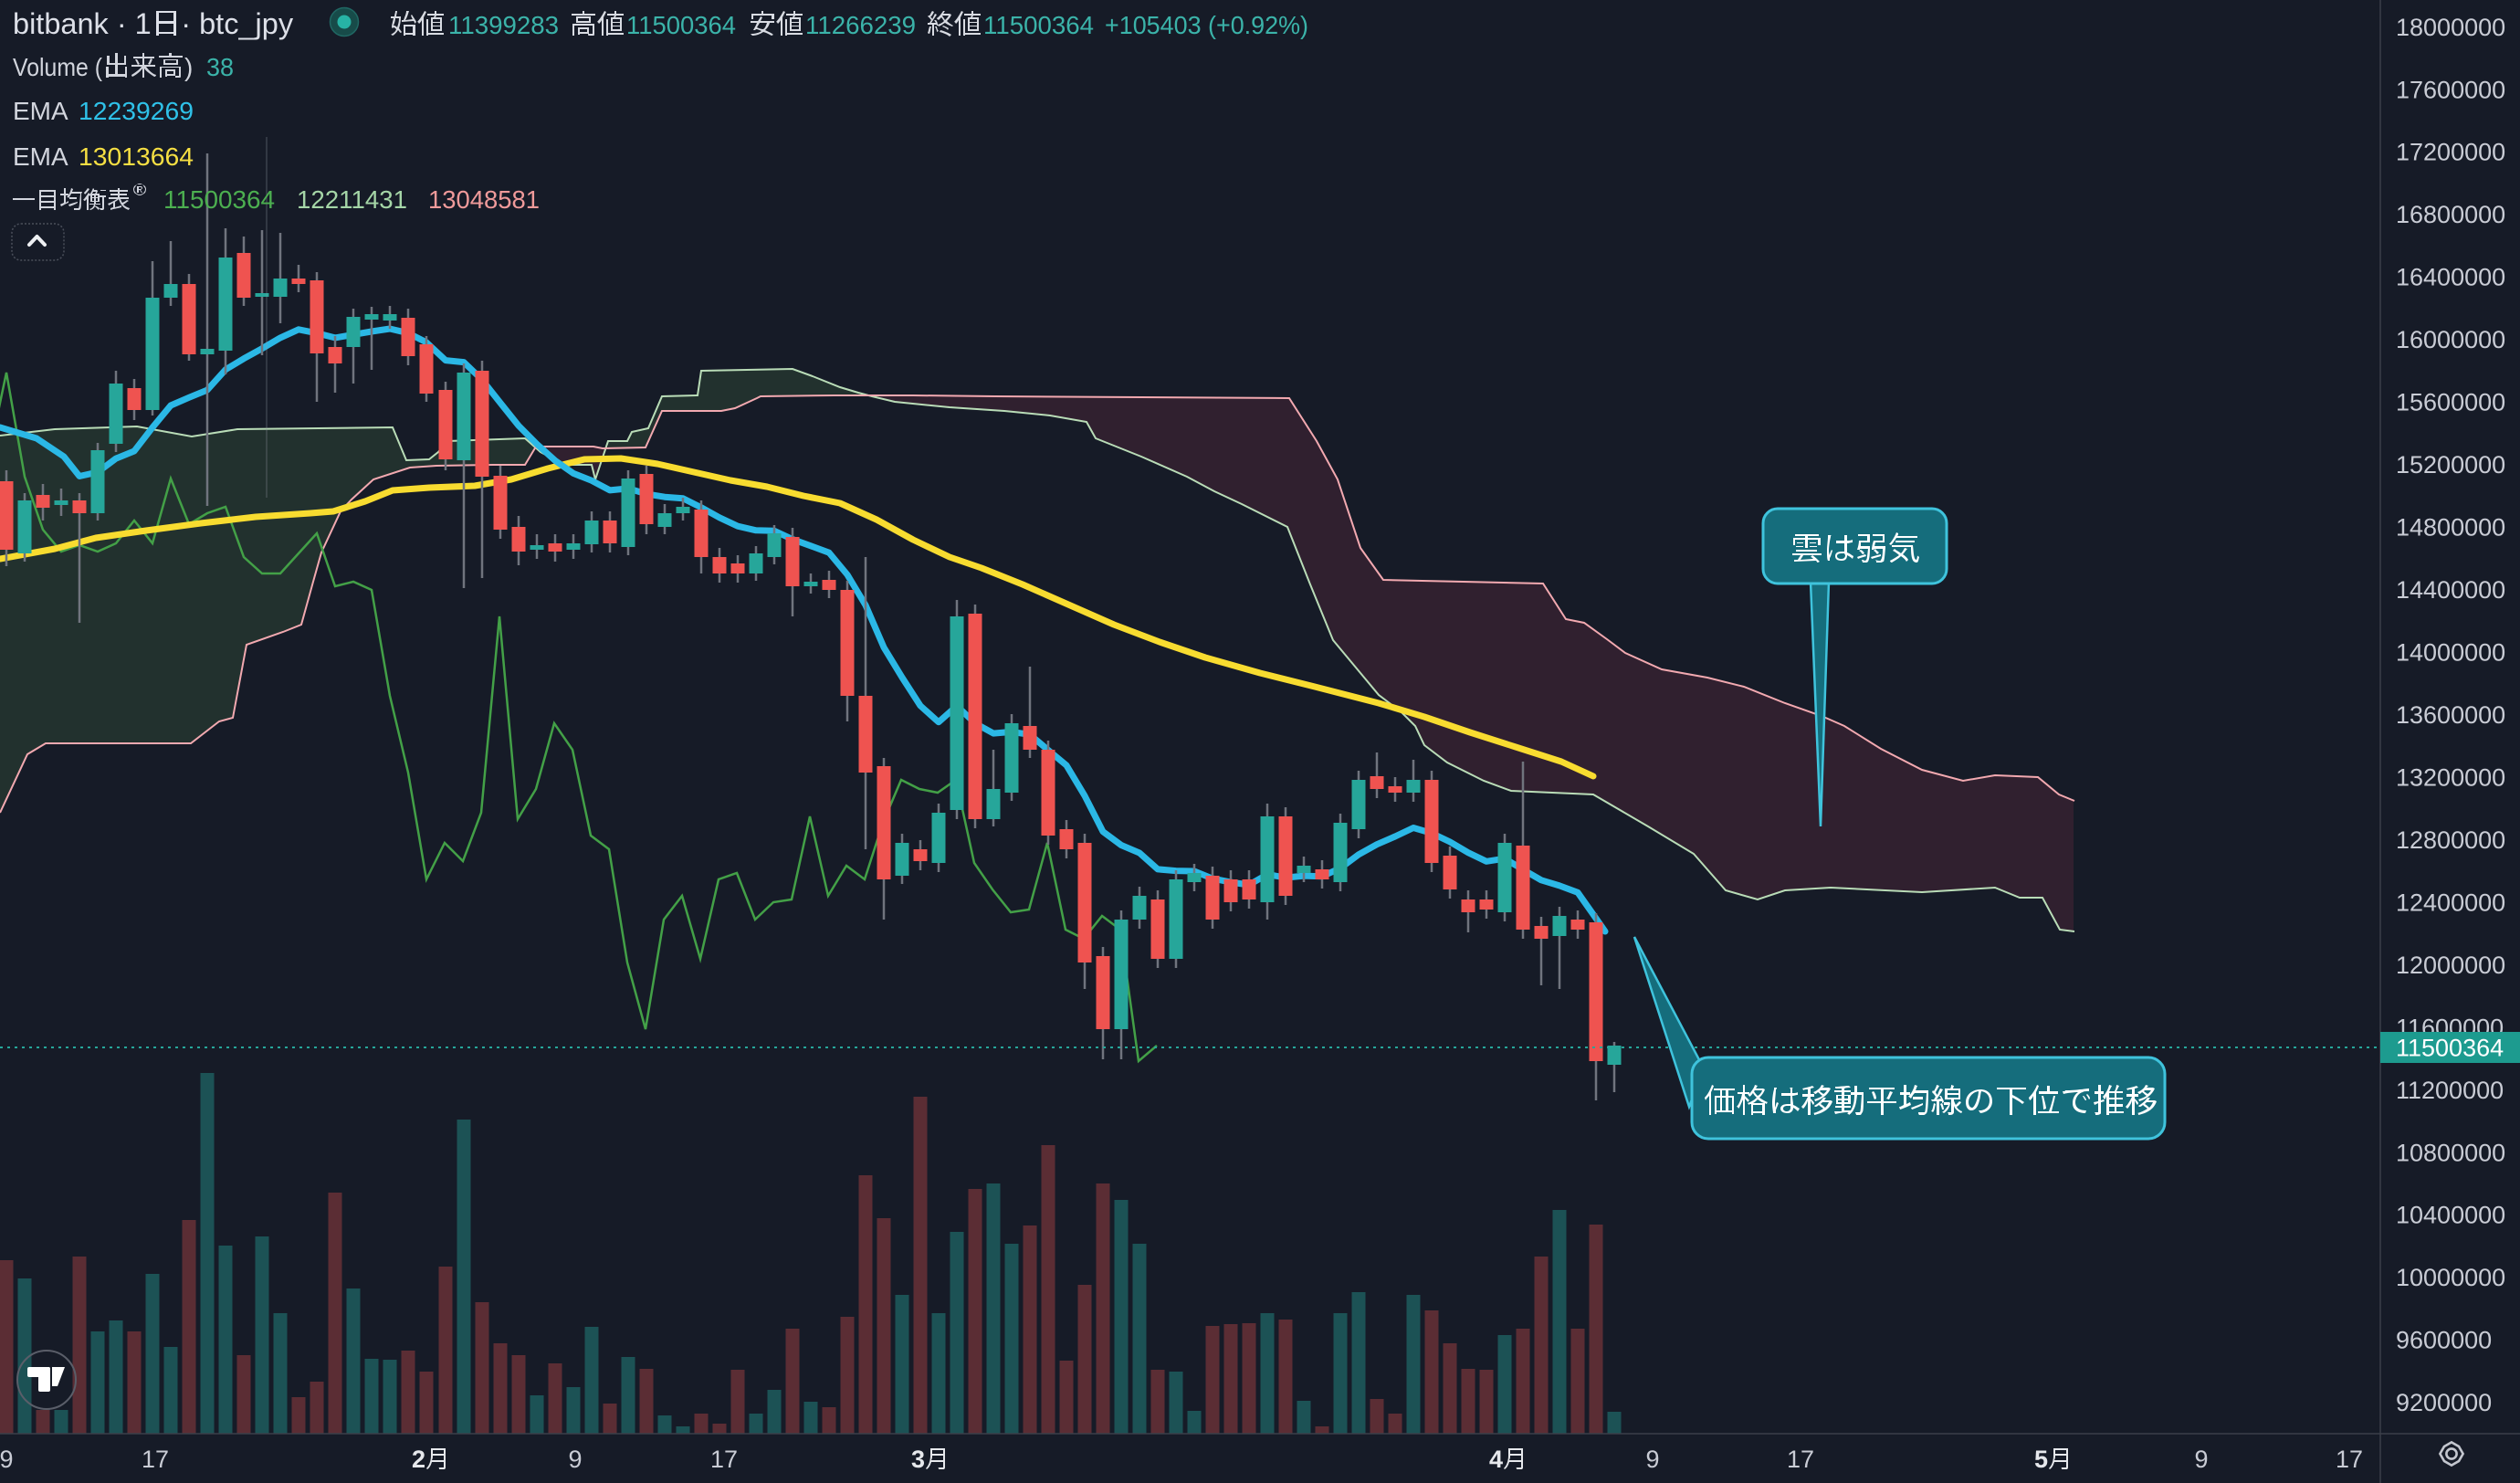 The image size is (2520, 1483). Describe the element at coordinates (137, 156) in the screenshot. I see `svg-text: 13013664` at that location.